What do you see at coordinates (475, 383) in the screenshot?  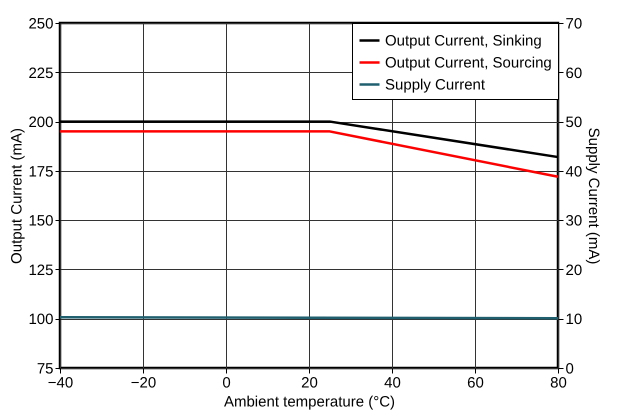 I see `x-tick-label: 60` at bounding box center [475, 383].